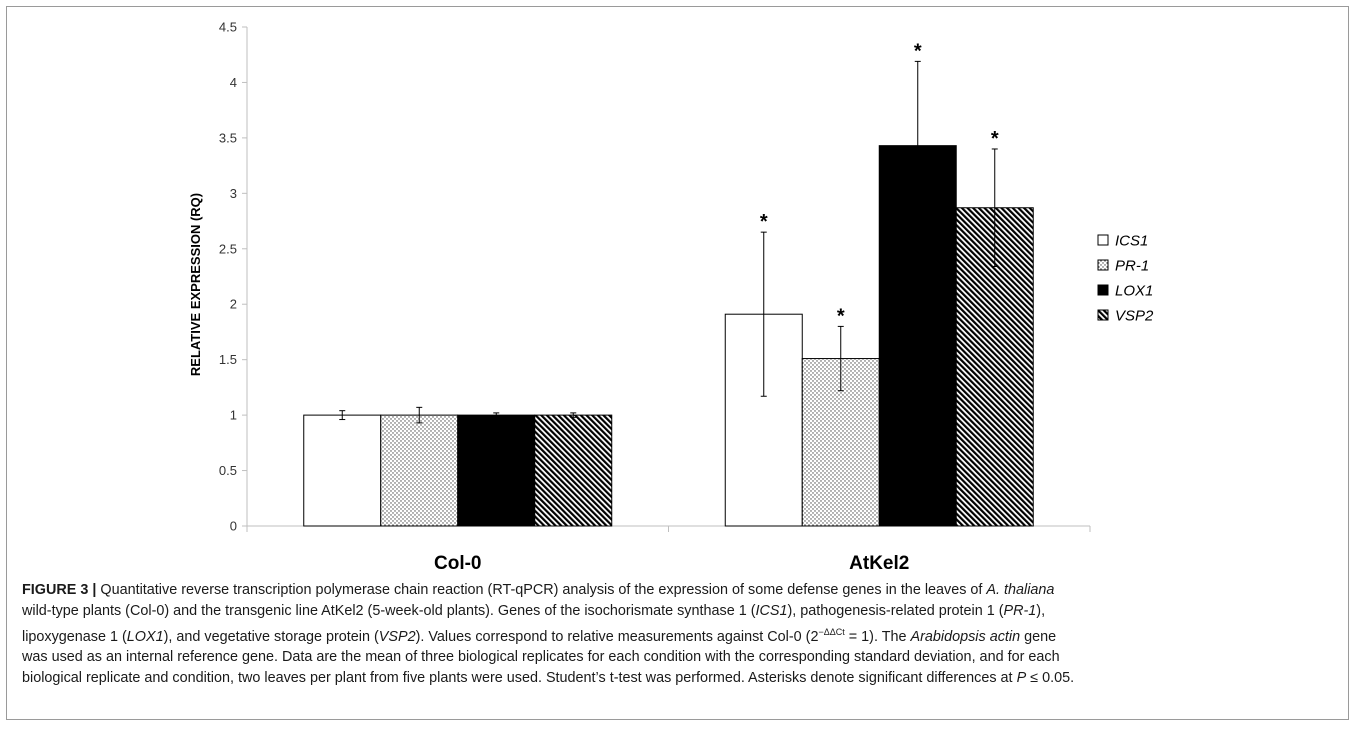 The height and width of the screenshot is (730, 1357). Describe the element at coordinates (145, 636) in the screenshot. I see `caption-segment: LOX1` at that location.